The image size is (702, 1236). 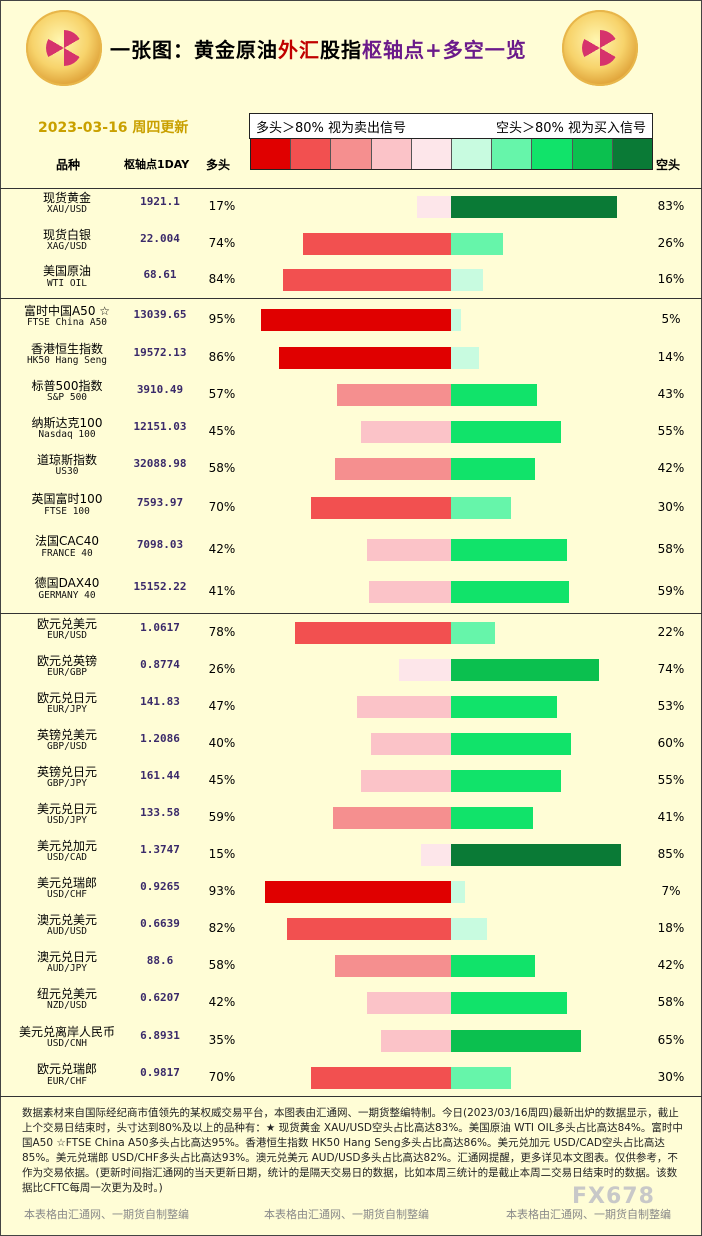 I want to click on table-row: 富时中国A50 ☆ FTSE China A50 13039.65 95% 5%, so click(x=351, y=319).